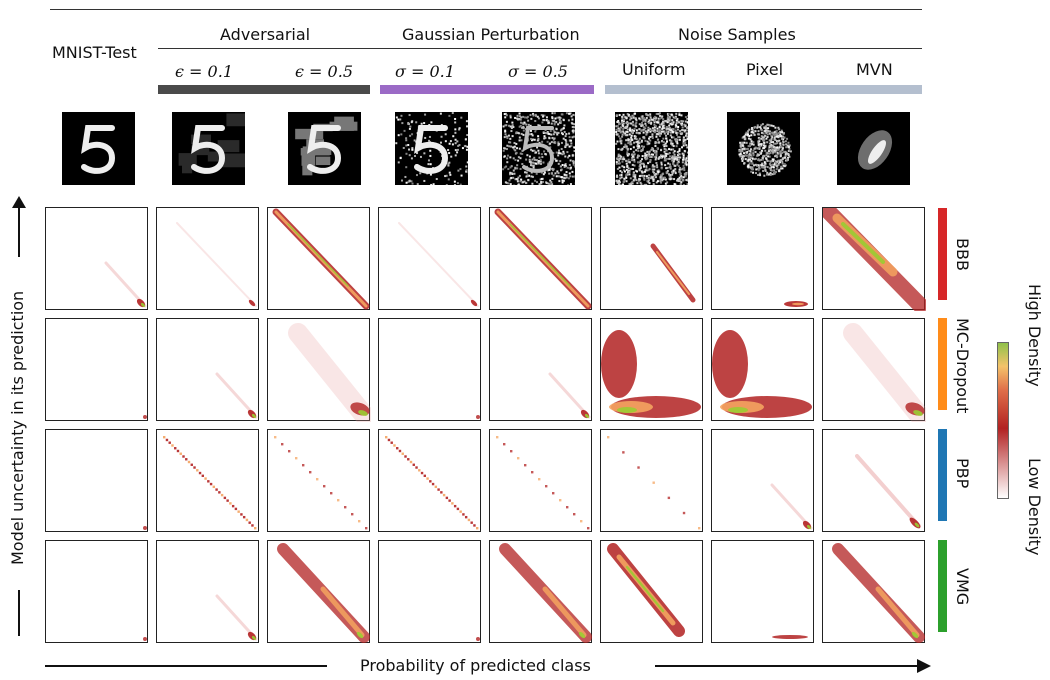  I want to click on density-ridge, so click(730, 364).